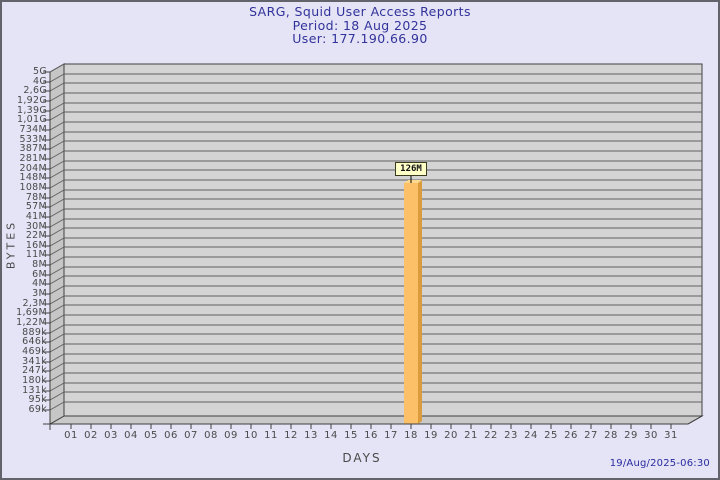  What do you see at coordinates (36, 216) in the screenshot?
I see `y-tick-label: 41M` at bounding box center [36, 216].